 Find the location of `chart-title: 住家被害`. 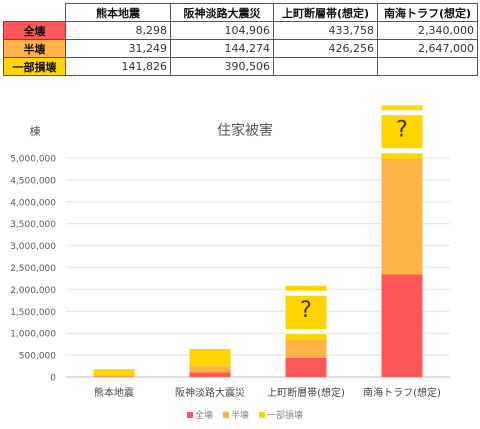

chart-title: 住家被害 is located at coordinates (245, 130).